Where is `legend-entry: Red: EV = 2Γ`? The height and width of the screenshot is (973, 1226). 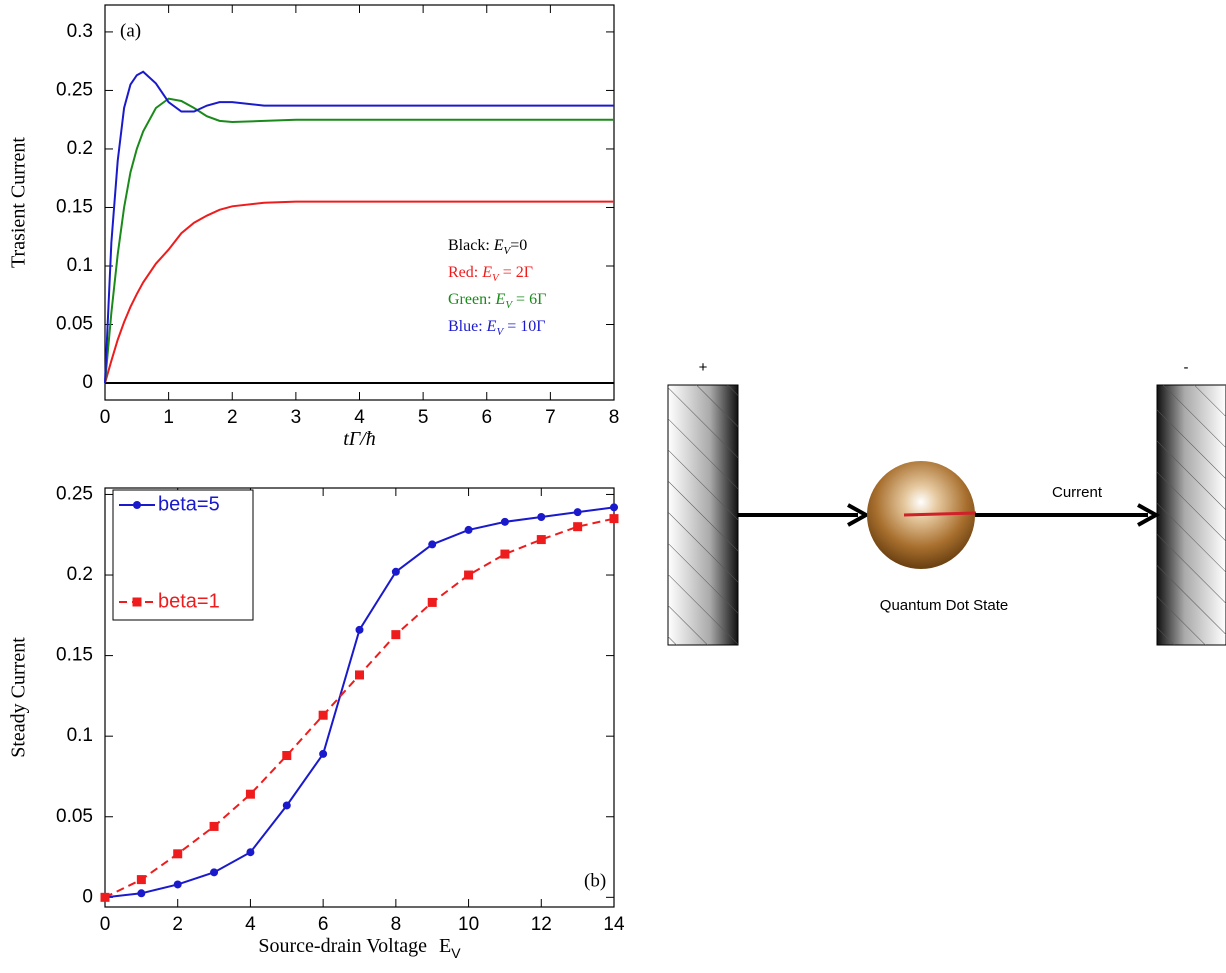 legend-entry: Red: EV = 2Γ is located at coordinates (490, 274).